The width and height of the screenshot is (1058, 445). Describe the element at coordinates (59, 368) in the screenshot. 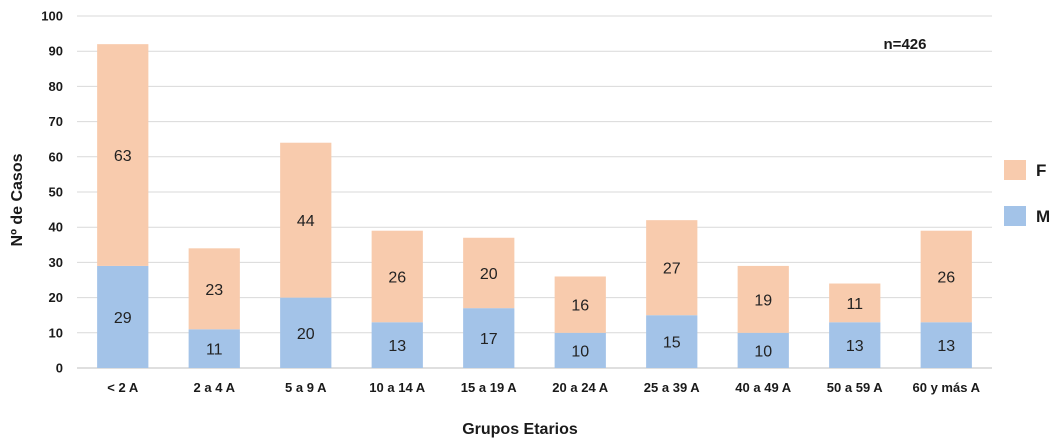

I see `y-tick-label: 0` at that location.